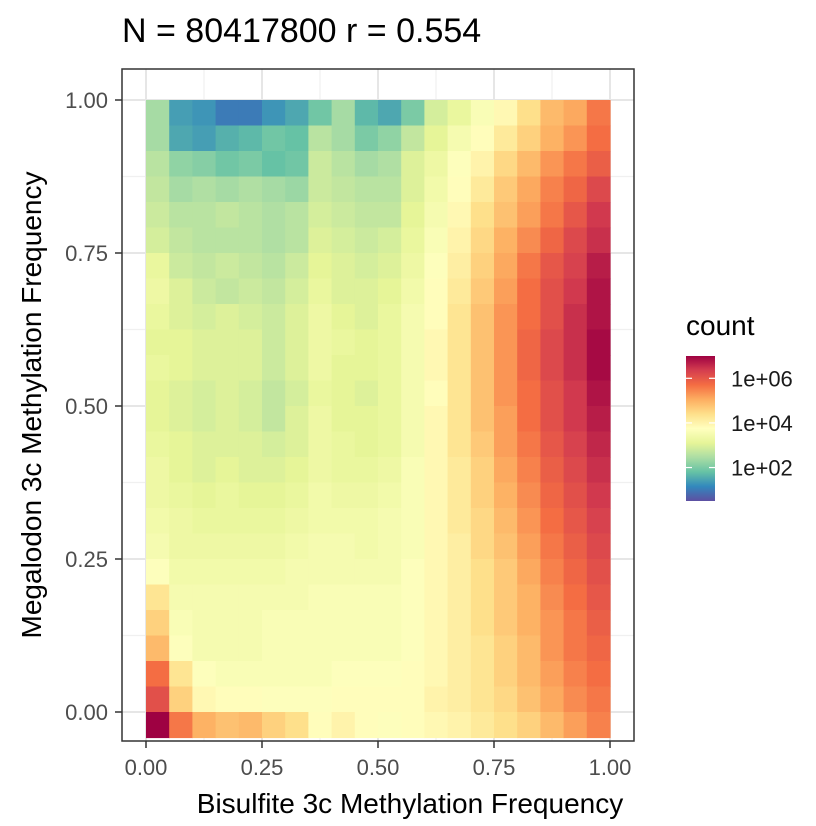 The image size is (816, 826). What do you see at coordinates (86, 559) in the screenshot?
I see `y-tick-label: 0.25` at bounding box center [86, 559].